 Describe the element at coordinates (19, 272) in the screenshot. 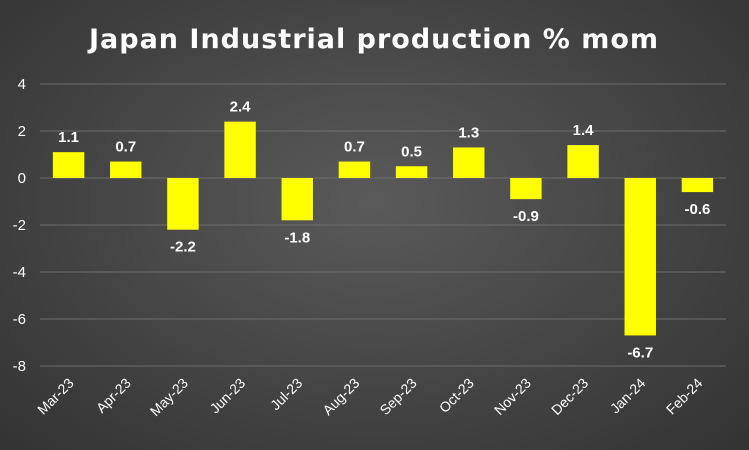

I see `y-tick-label: -4` at that location.